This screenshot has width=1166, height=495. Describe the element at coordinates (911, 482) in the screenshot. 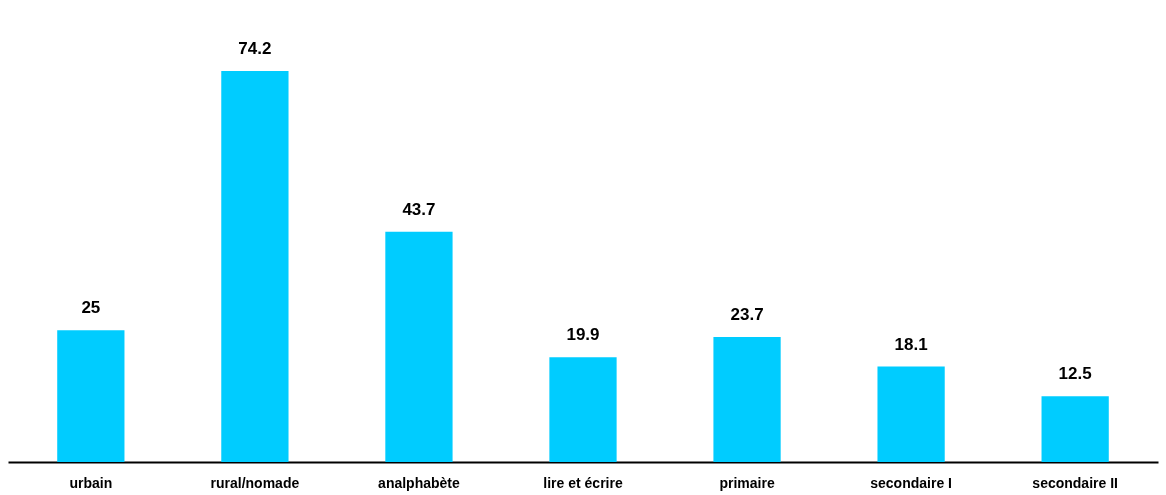

I see `x-tick-label: secondaire I` at that location.